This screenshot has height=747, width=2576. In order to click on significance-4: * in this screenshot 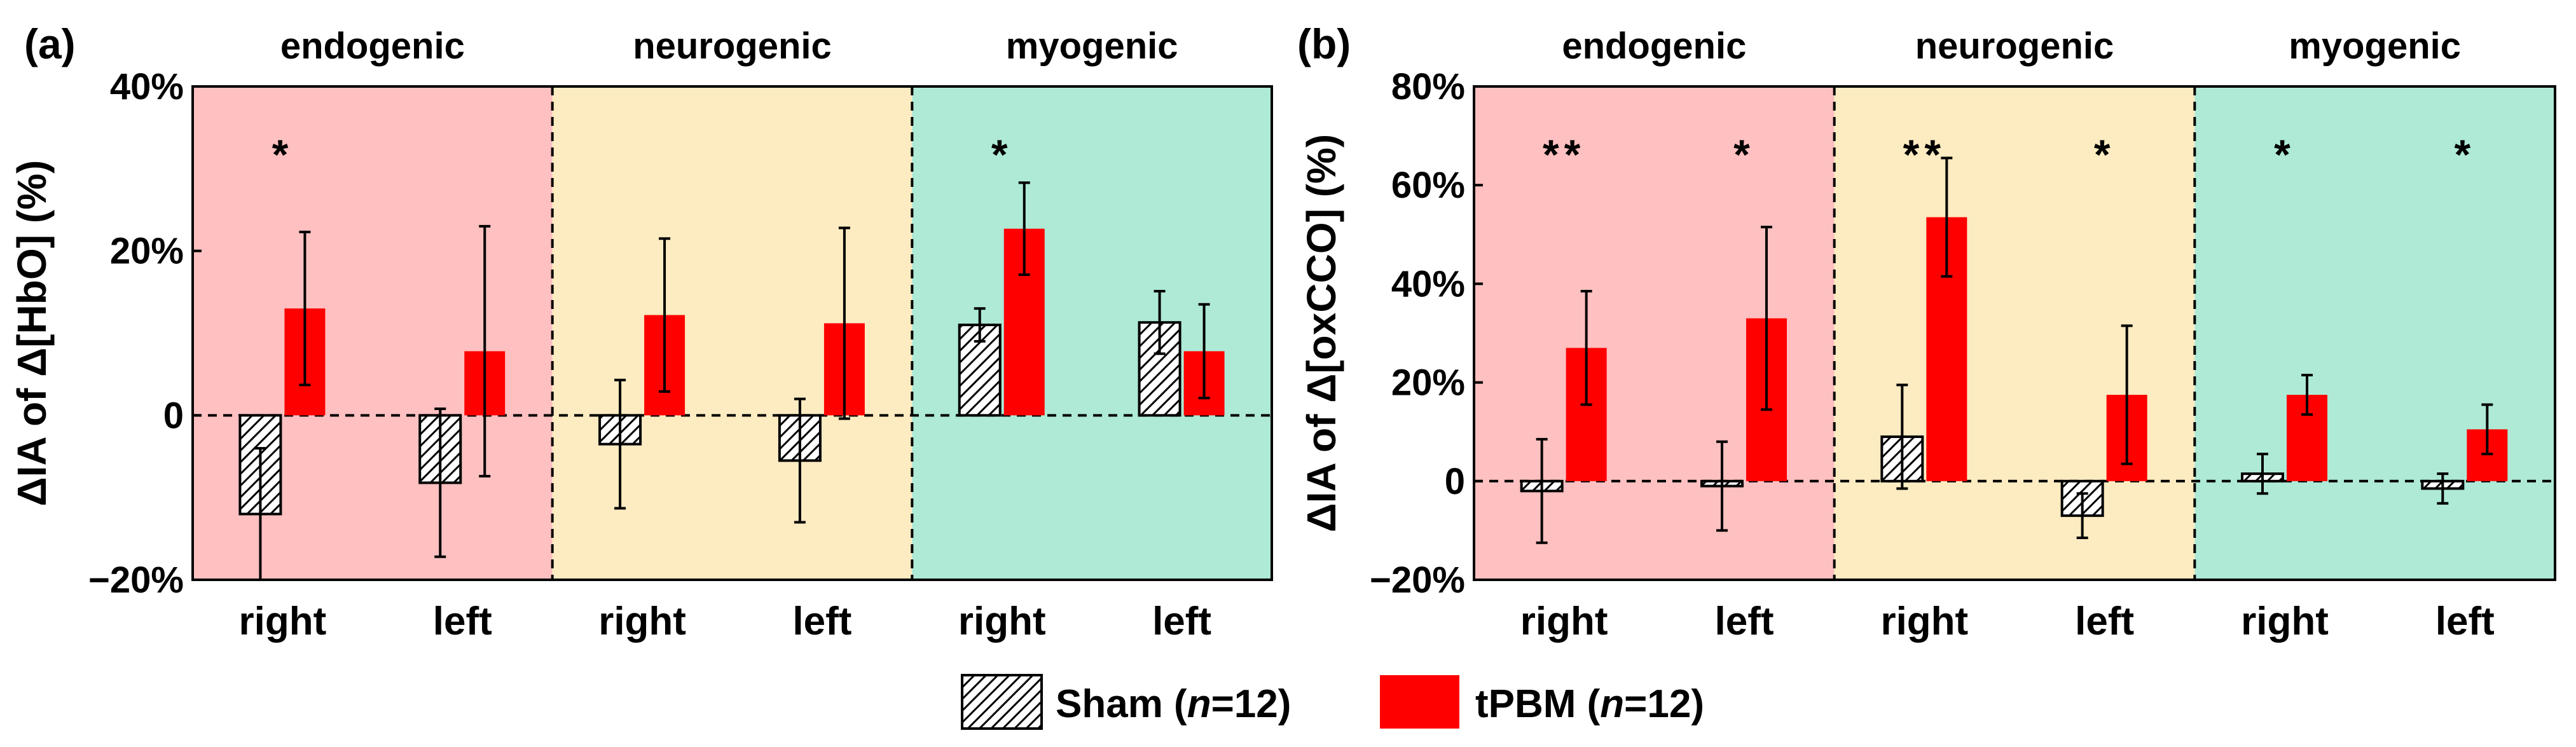, I will do `click(2105, 154)`.